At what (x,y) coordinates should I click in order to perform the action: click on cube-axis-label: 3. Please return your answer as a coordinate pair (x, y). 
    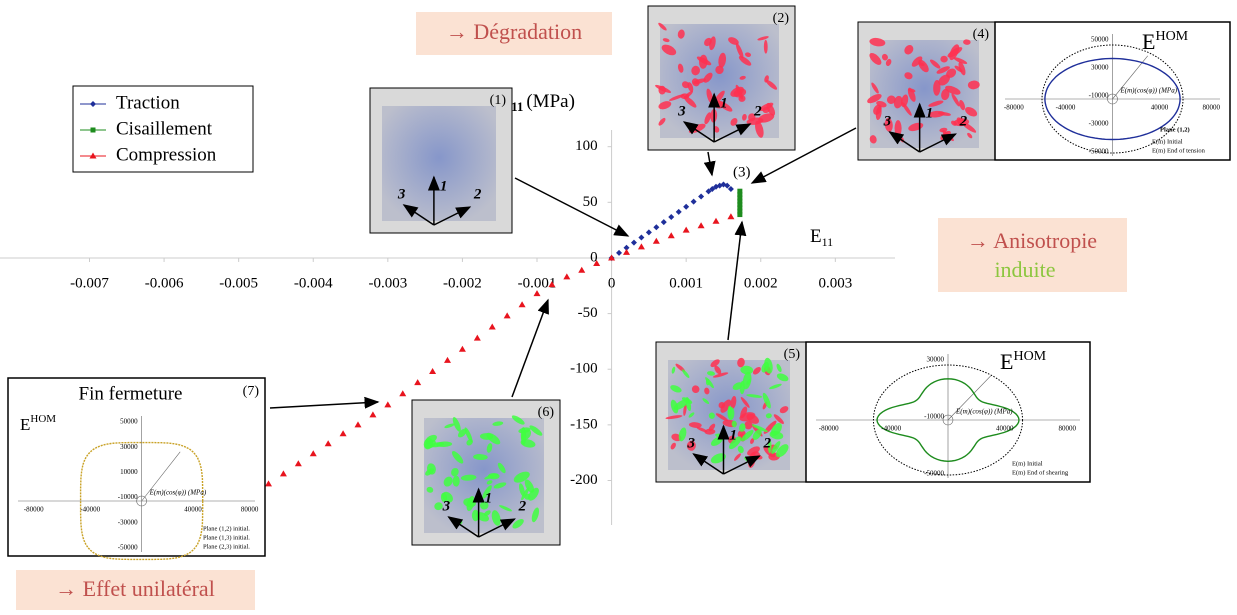
    Looking at the image, I should click on (887, 121).